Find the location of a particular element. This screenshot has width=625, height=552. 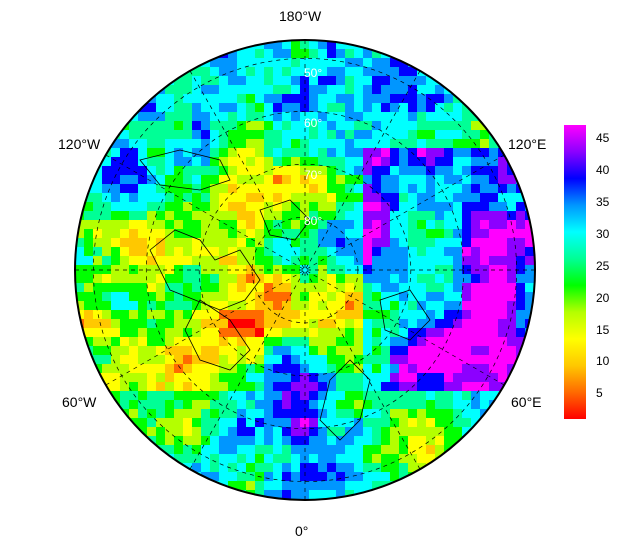

colorbar-tick-label: 10 is located at coordinates (603, 361).